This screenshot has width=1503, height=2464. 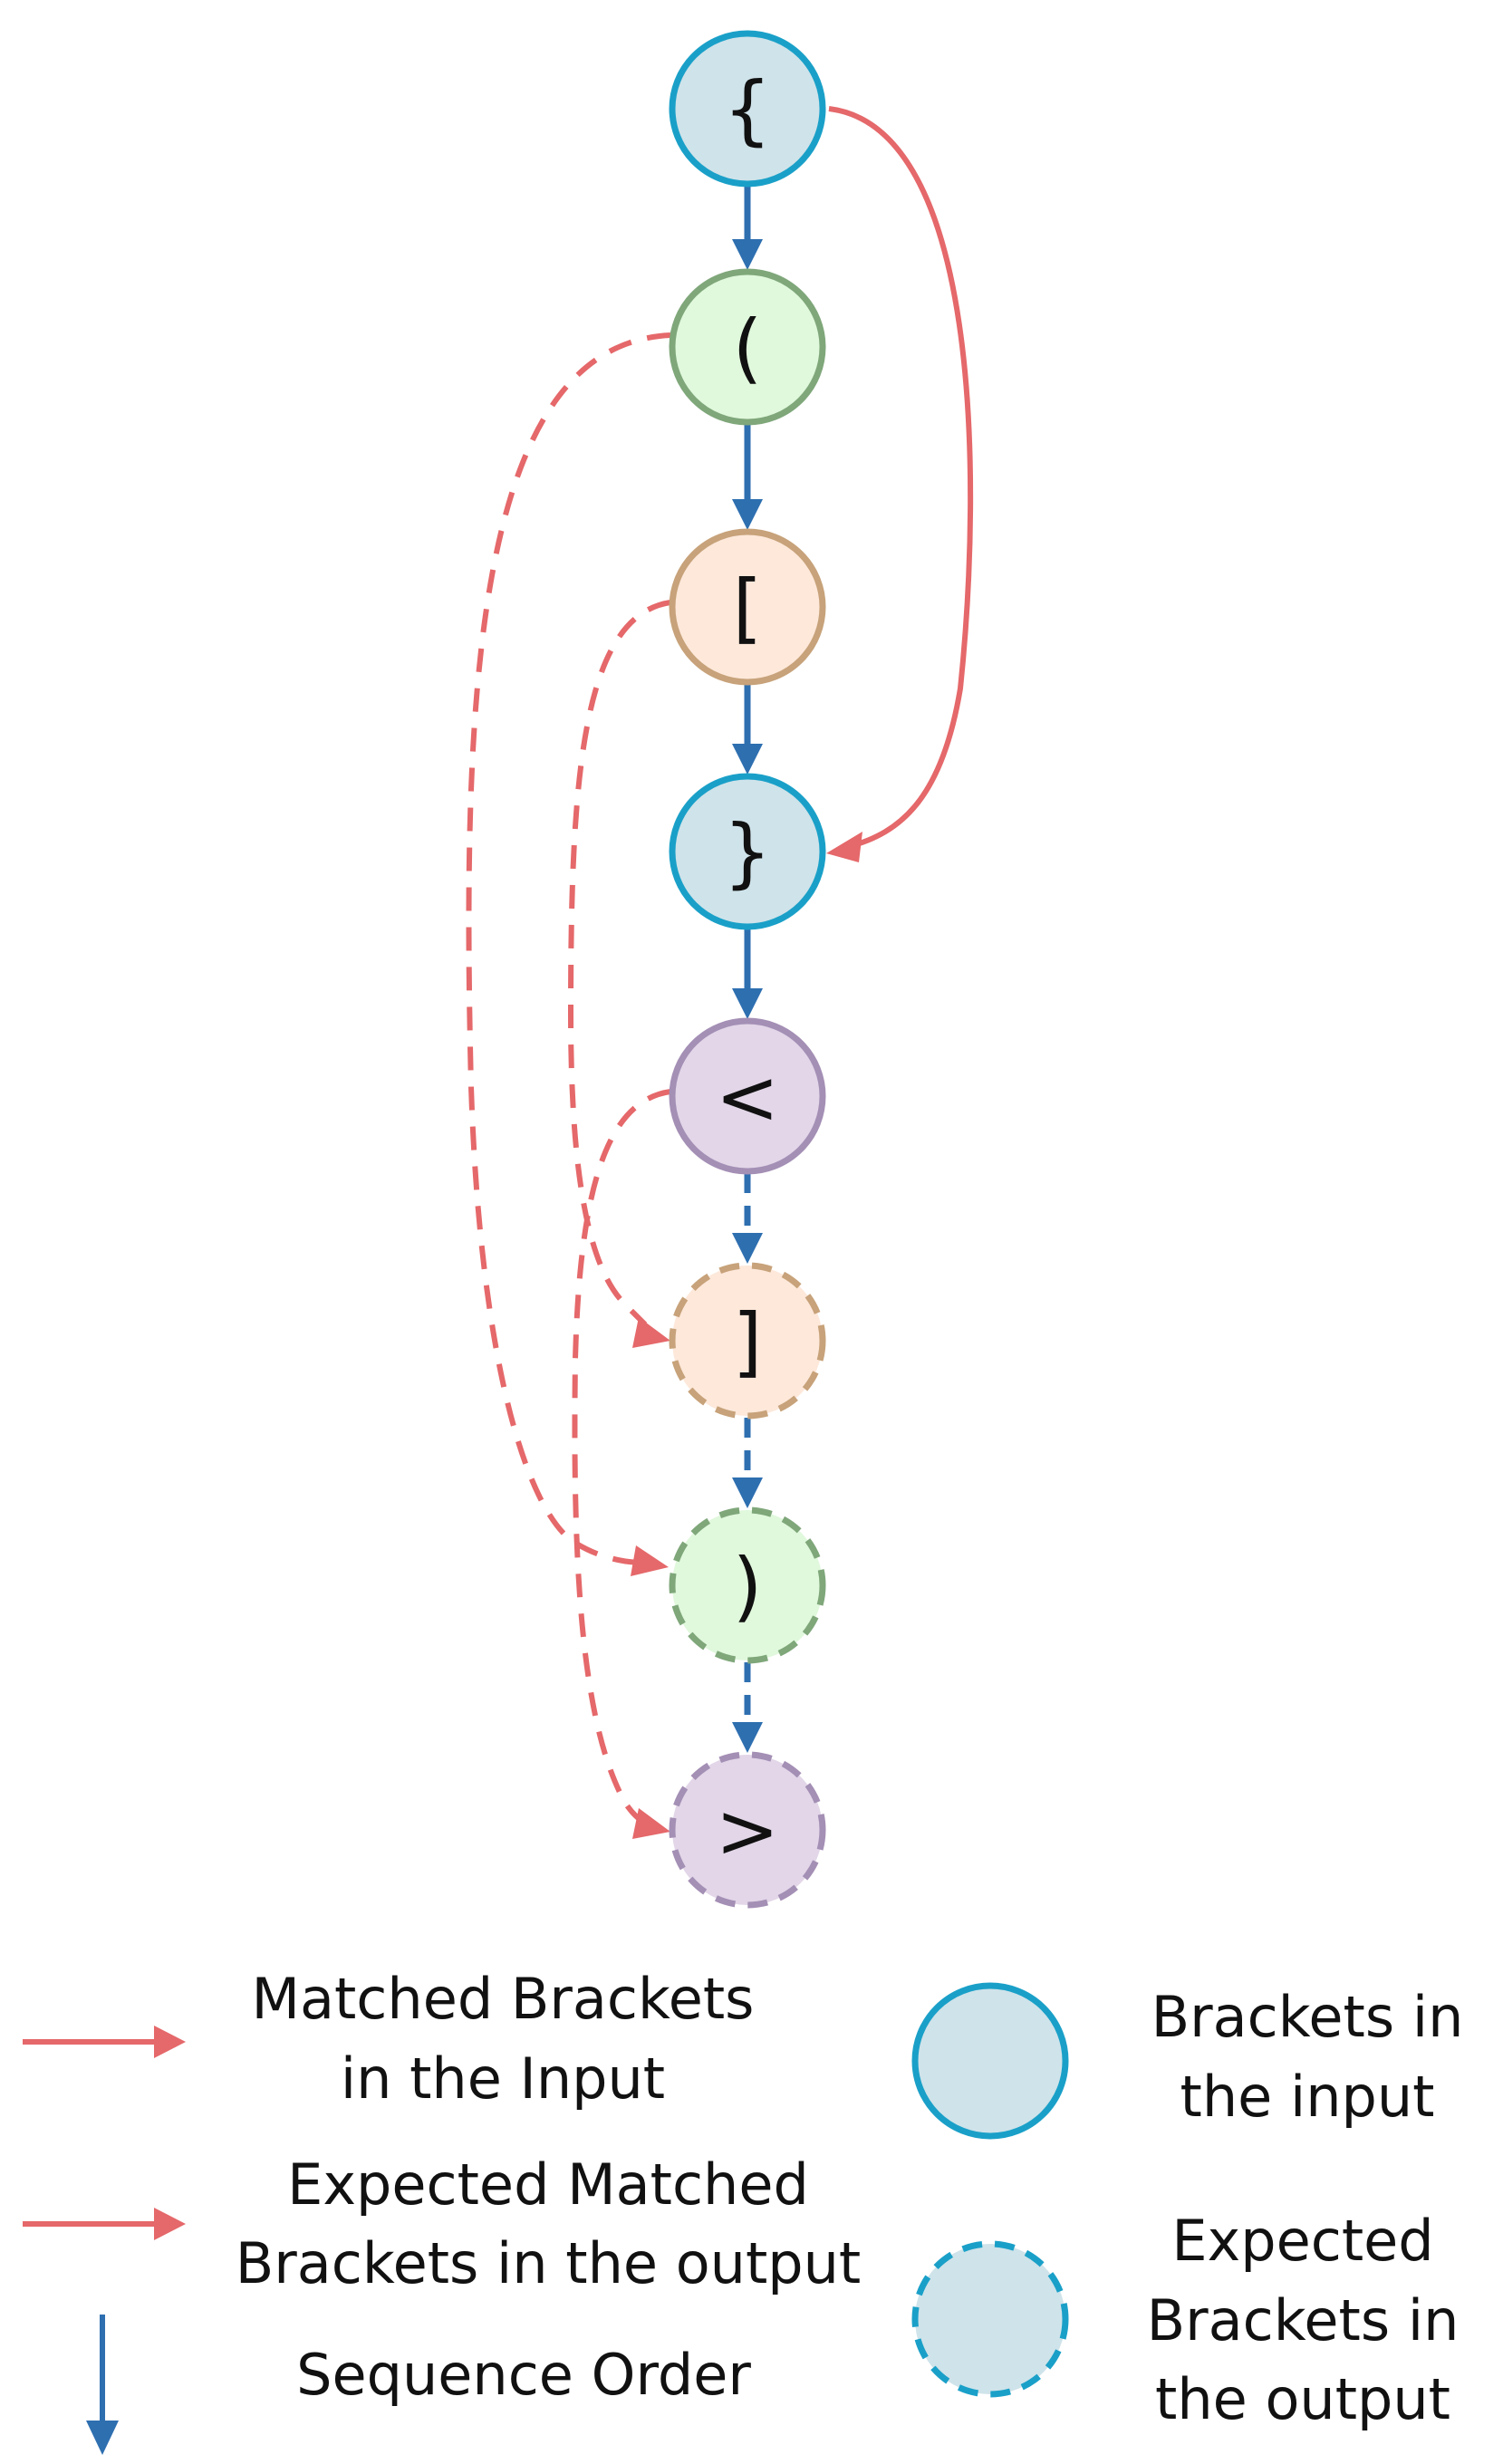 What do you see at coordinates (1303, 2320) in the screenshot?
I see `legend-expected-brackets-line2: Brackets in` at bounding box center [1303, 2320].